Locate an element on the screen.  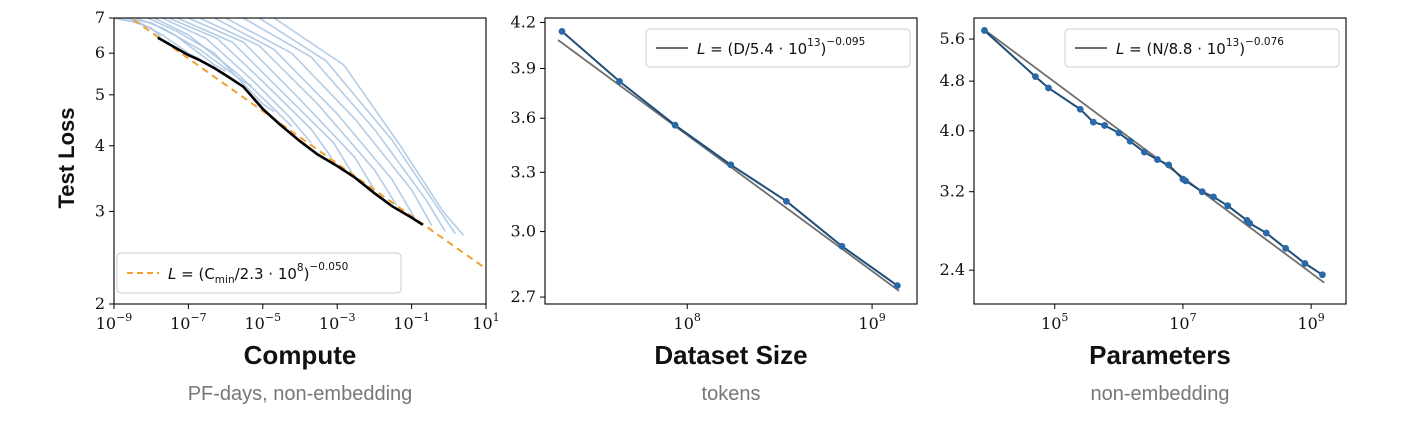
compute-frontier-line is located at coordinates (290, 131).